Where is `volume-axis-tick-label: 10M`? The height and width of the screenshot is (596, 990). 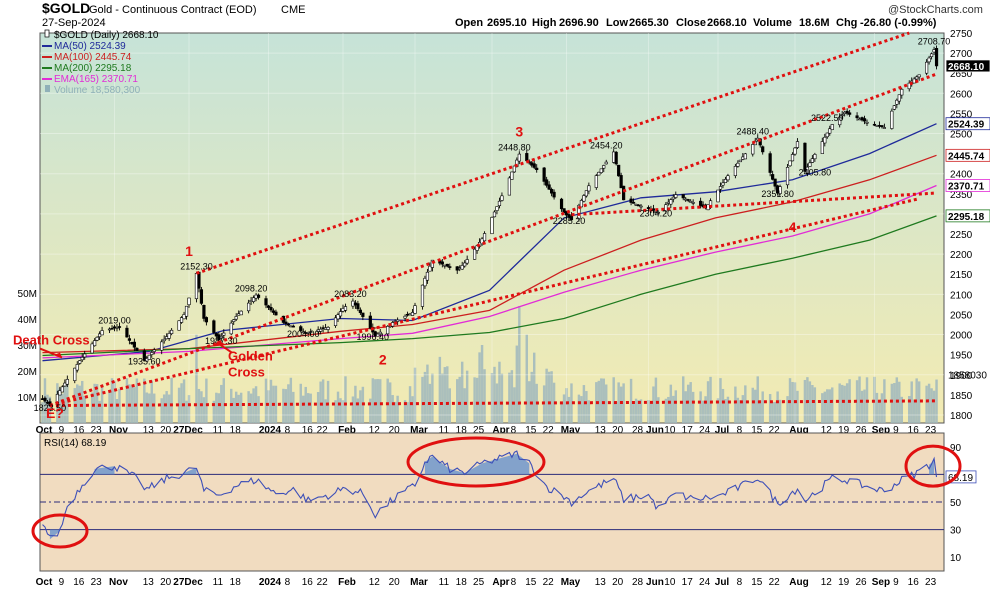
volume-axis-tick-label: 10M is located at coordinates (27, 398).